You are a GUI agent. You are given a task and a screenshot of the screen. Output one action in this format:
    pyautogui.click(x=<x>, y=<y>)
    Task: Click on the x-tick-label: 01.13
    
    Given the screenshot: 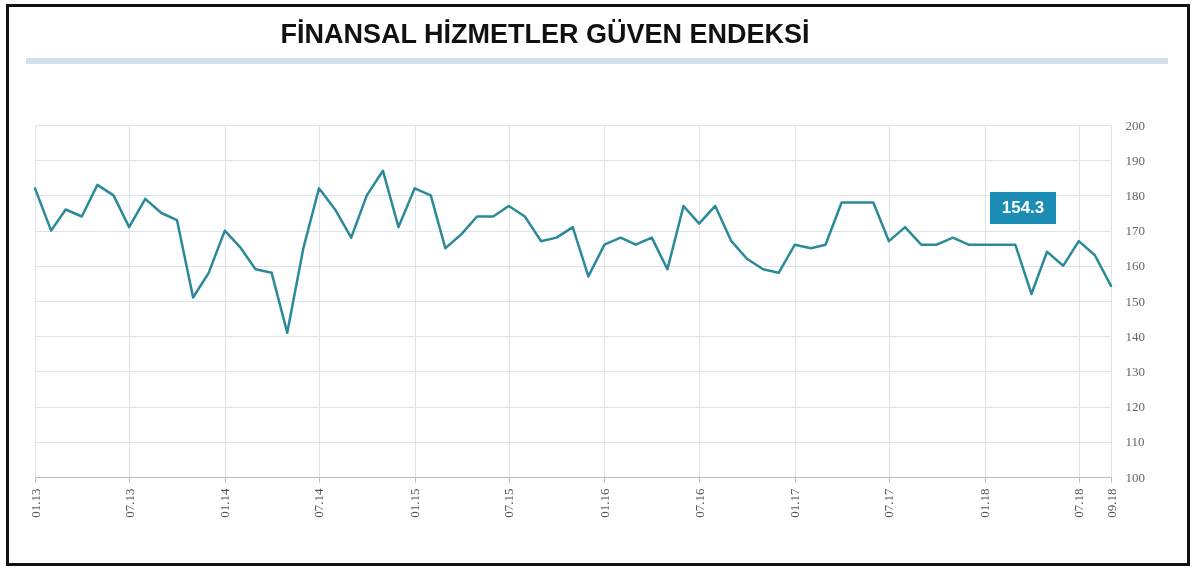 What is the action you would take?
    pyautogui.click(x=35, y=503)
    